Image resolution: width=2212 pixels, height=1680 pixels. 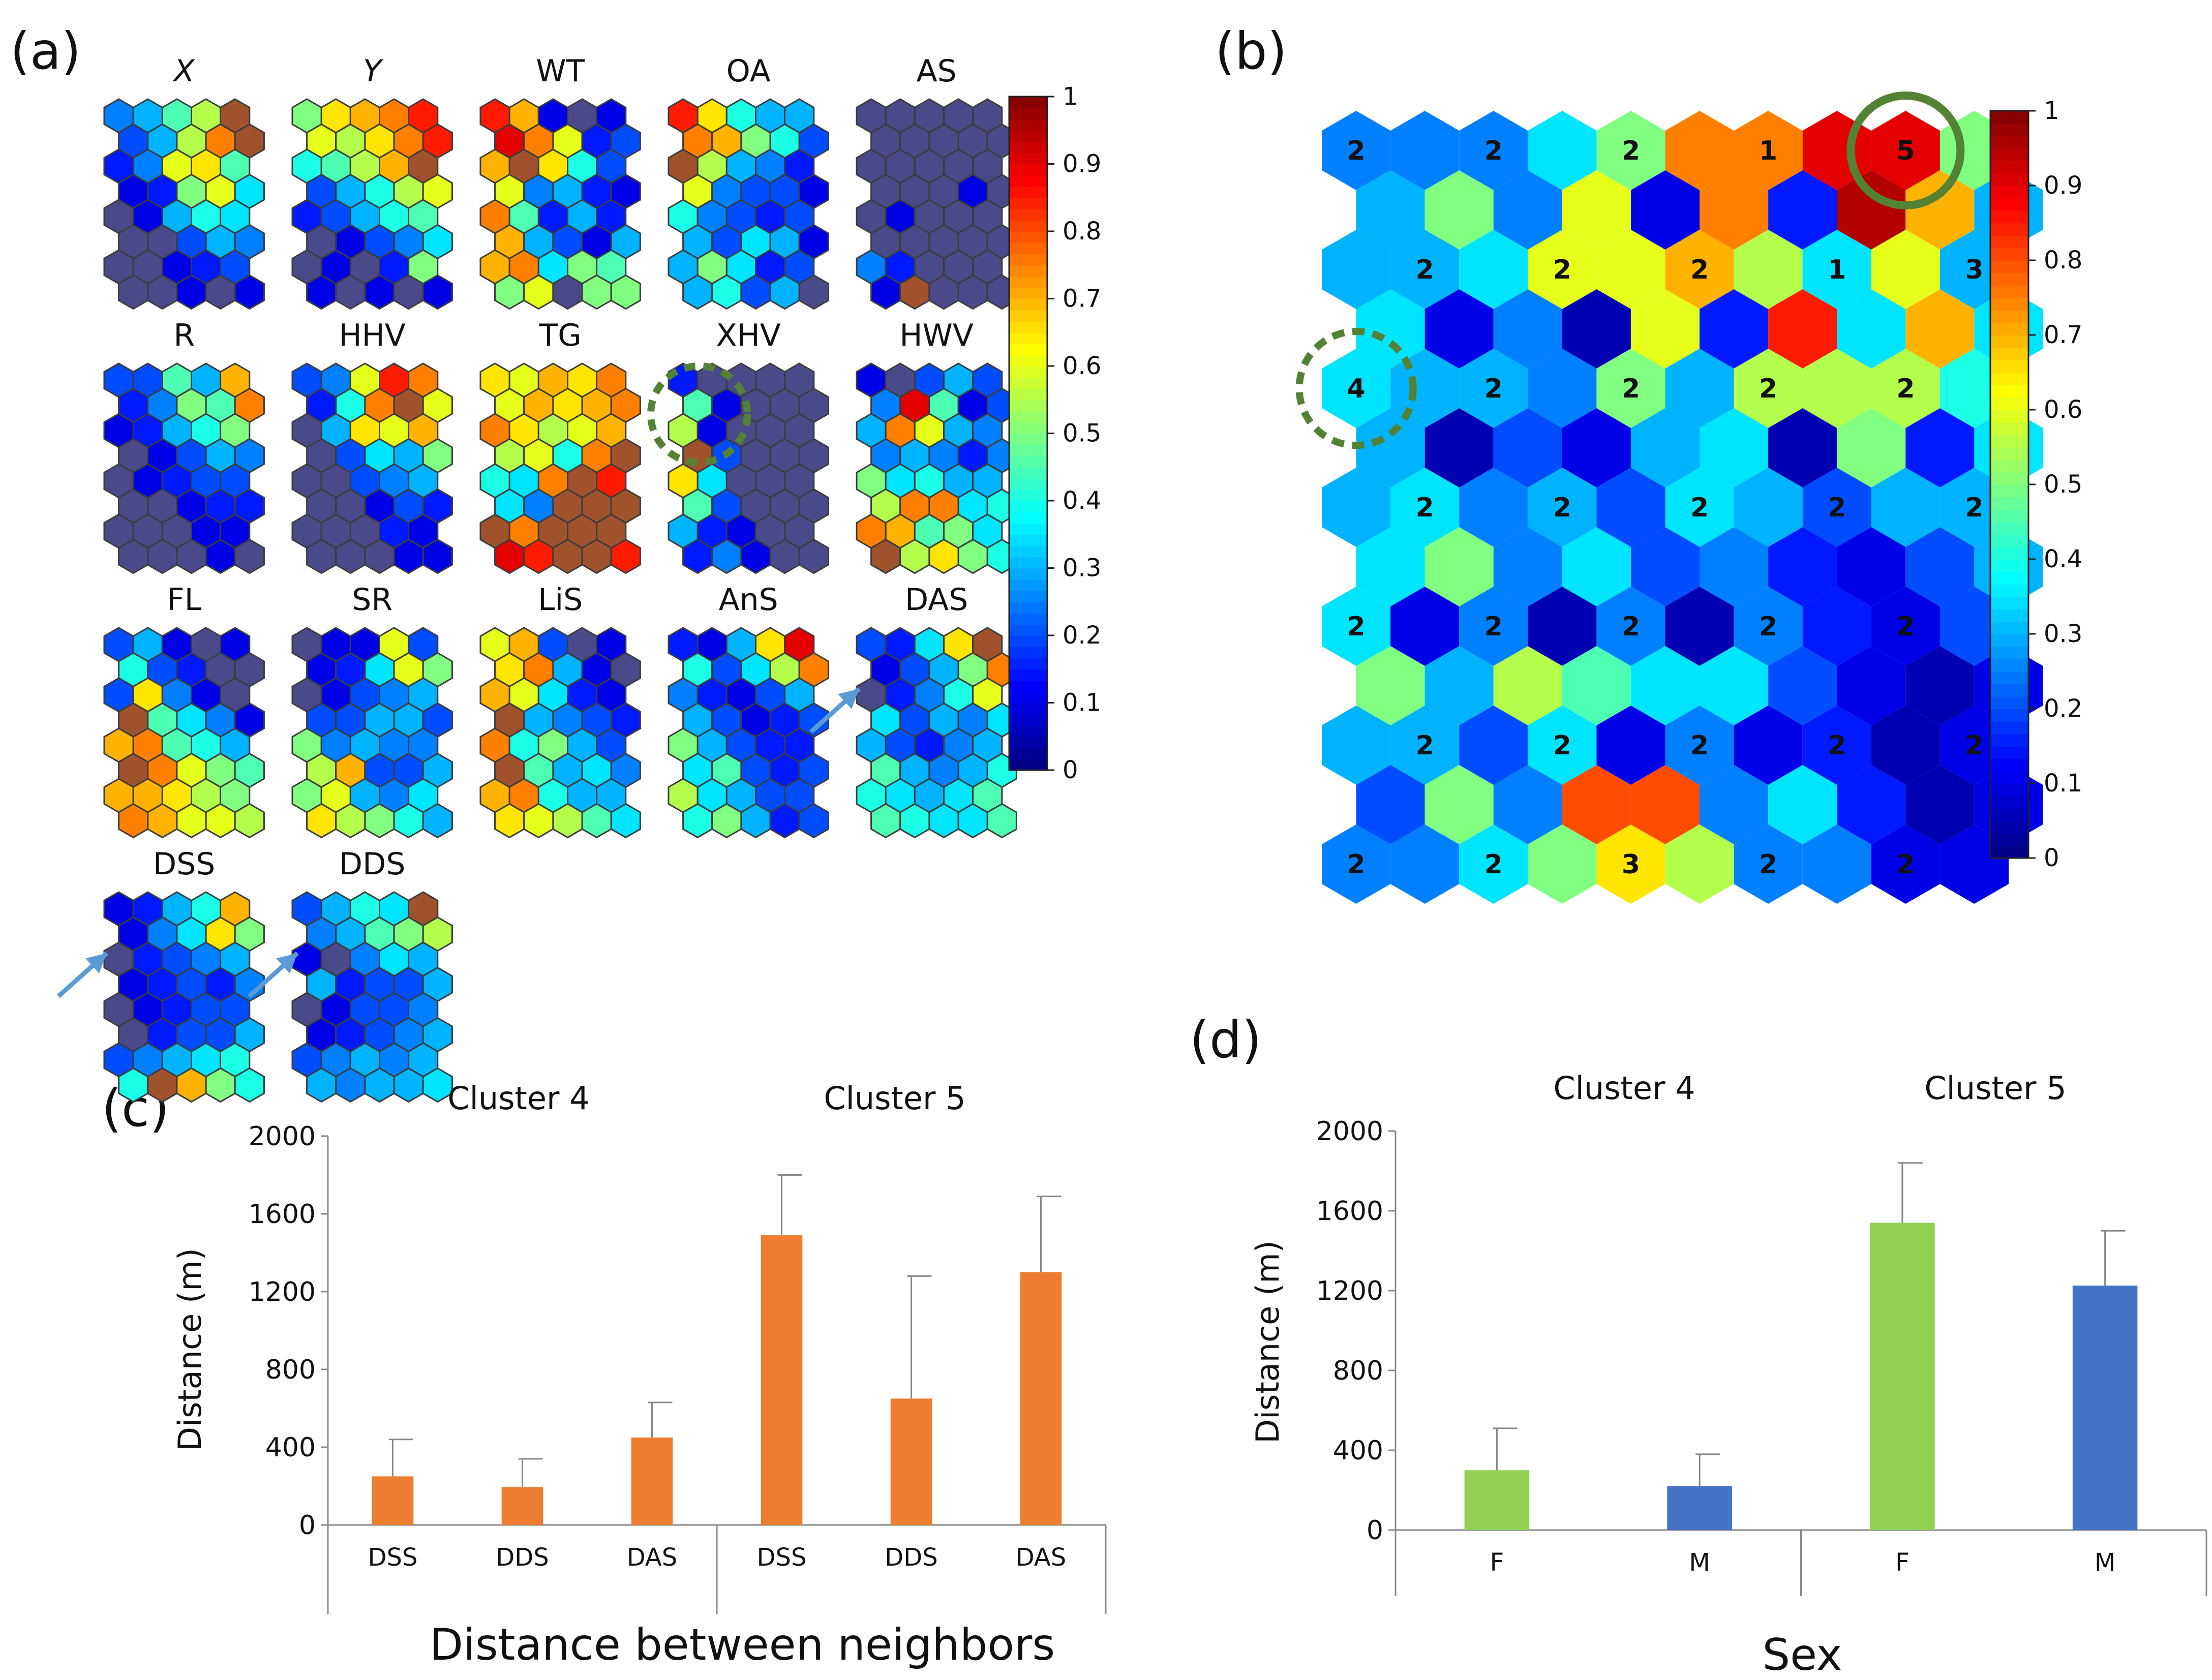 What do you see at coordinates (1349, 1291) in the screenshot?
I see `panel-d-y-tick-label: 1200` at bounding box center [1349, 1291].